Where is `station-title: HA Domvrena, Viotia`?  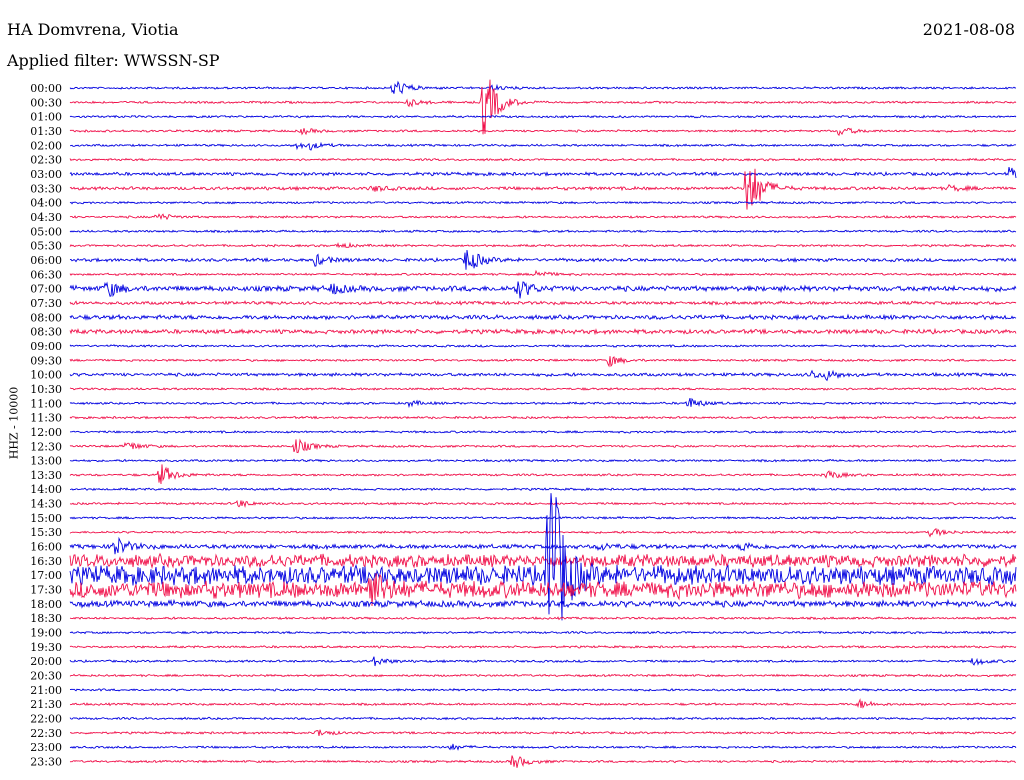 station-title: HA Domvrena, Viotia is located at coordinates (93, 29).